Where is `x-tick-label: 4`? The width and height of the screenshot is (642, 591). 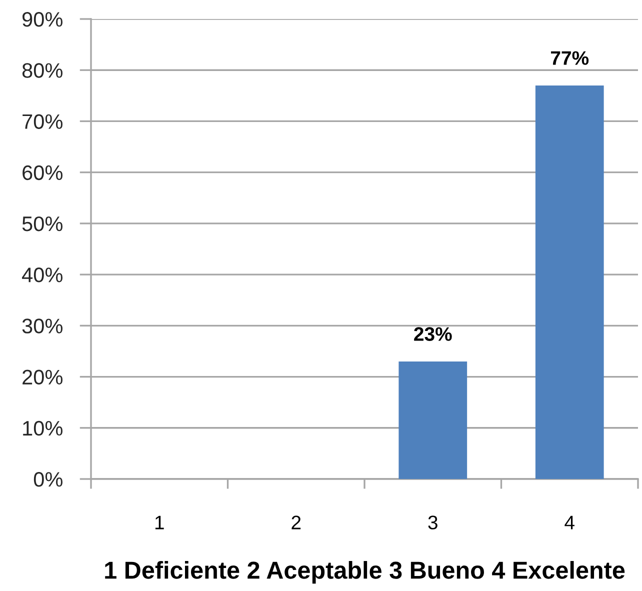
x-tick-label: 4 is located at coordinates (569, 523).